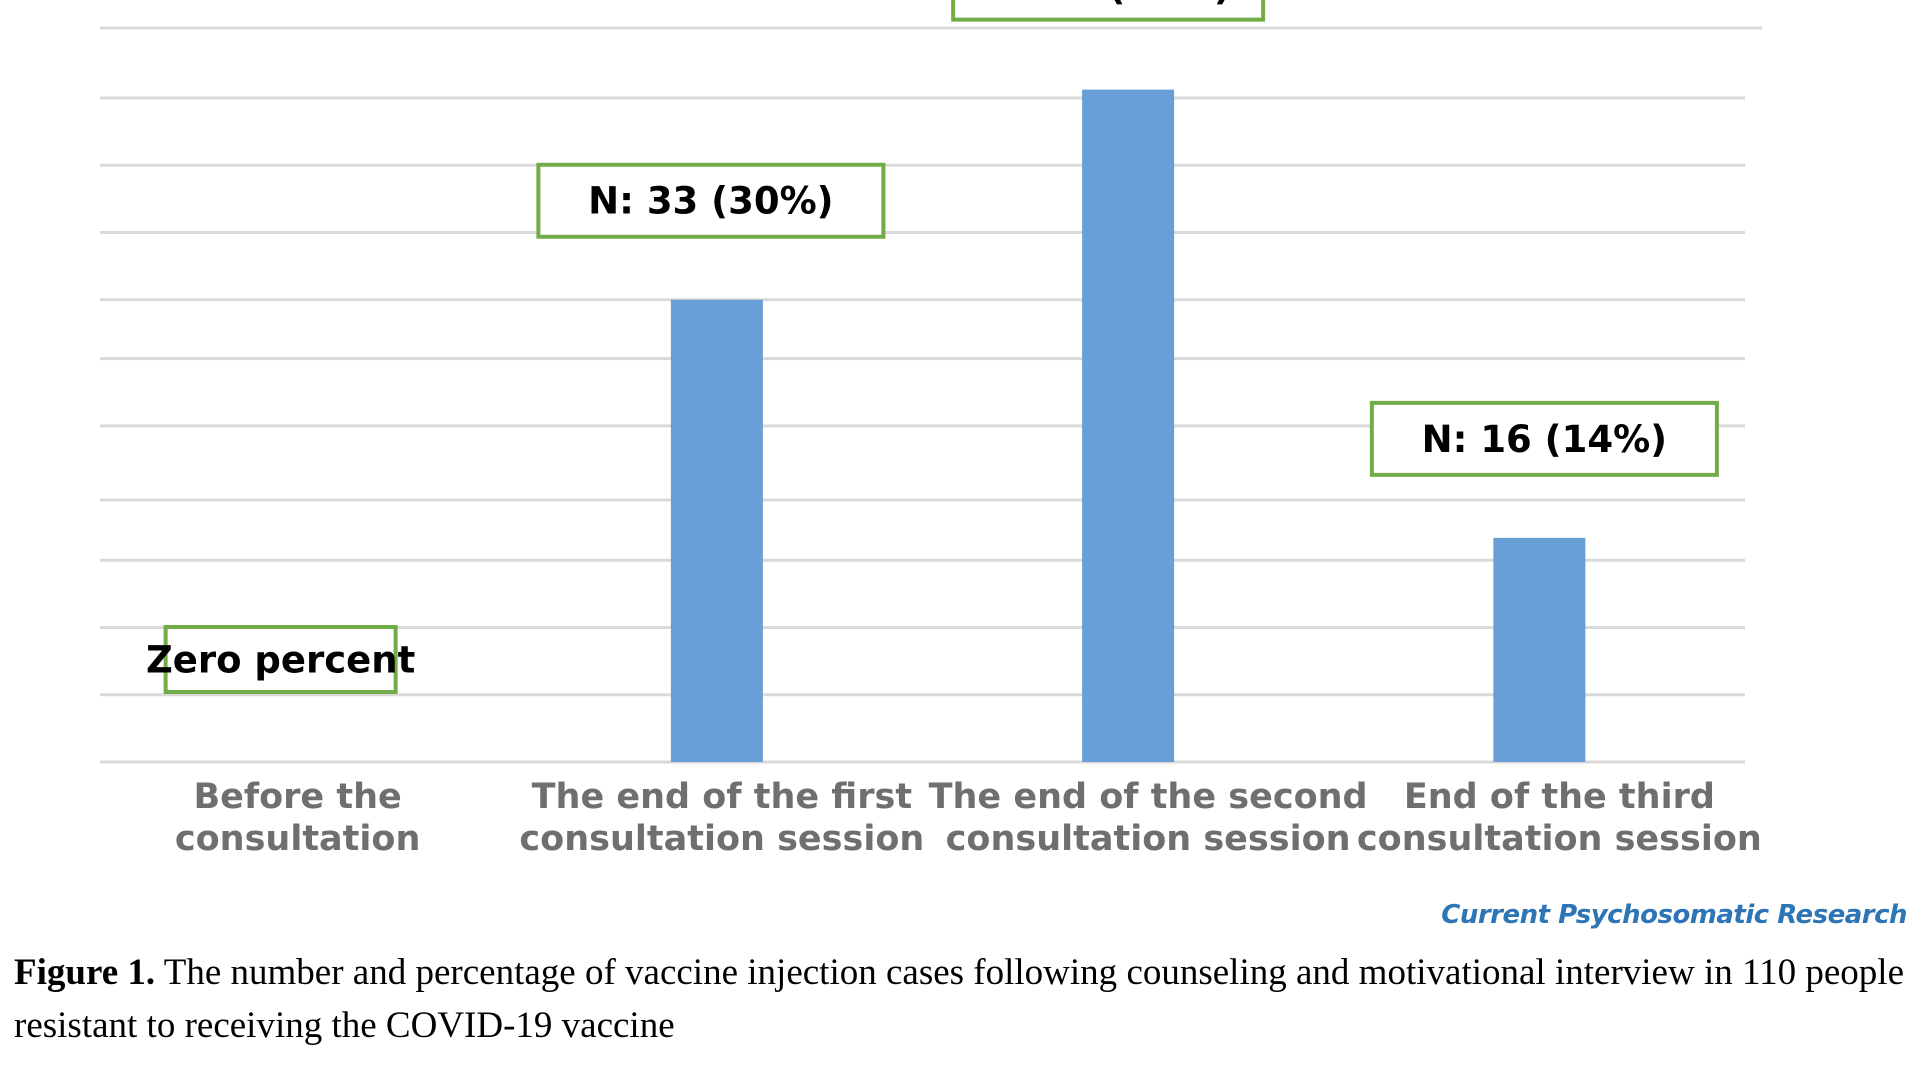 This screenshot has width=1915, height=1070. Describe the element at coordinates (1559, 797) in the screenshot. I see `x-tick-label-line: End of the third` at that location.